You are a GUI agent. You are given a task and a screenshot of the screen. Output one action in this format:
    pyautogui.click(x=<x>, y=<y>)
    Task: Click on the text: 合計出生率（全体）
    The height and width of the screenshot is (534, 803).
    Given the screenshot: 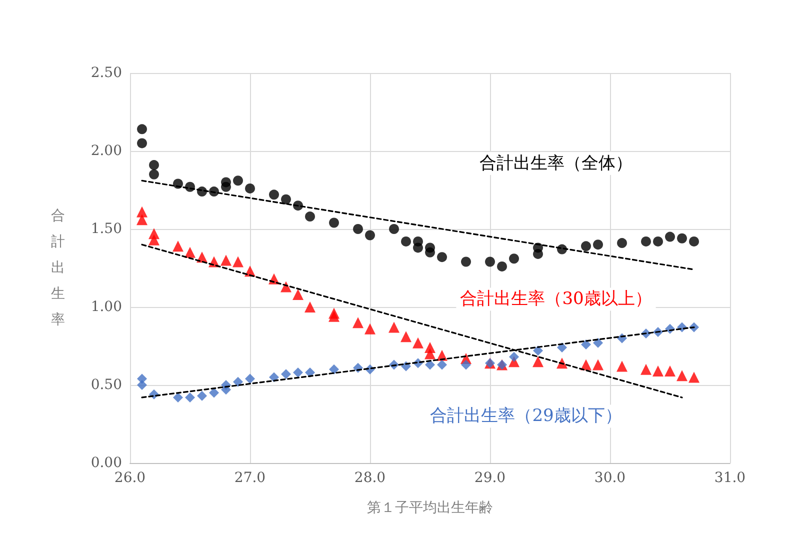 What is the action you would take?
    pyautogui.click(x=556, y=163)
    